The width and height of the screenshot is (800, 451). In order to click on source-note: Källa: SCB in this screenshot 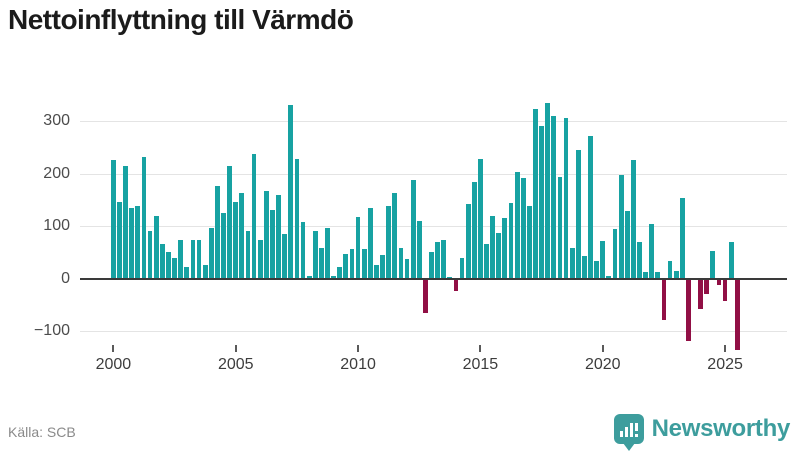, I will do `click(42, 432)`.